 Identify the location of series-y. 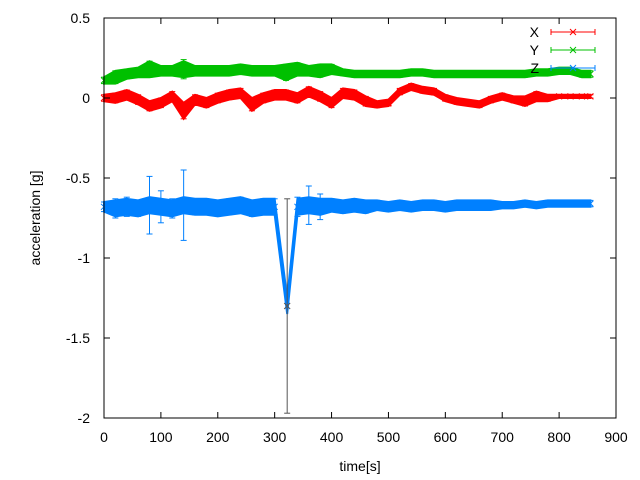
(347, 72).